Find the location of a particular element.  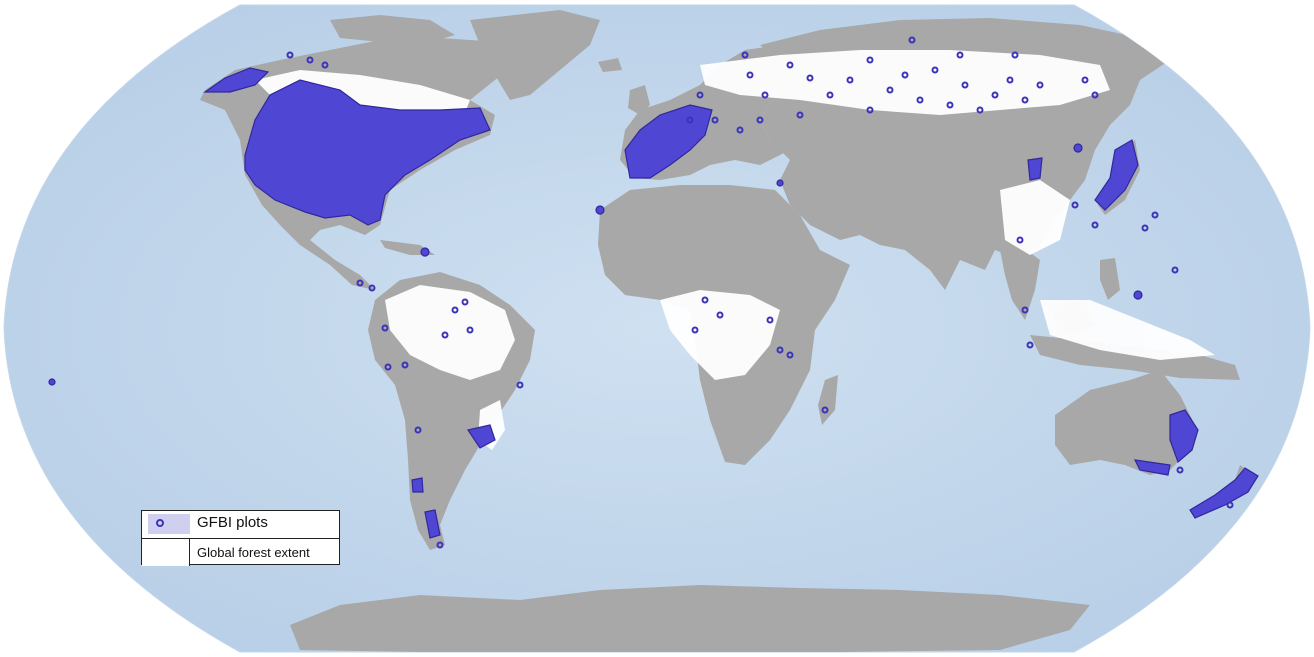

legend-item-forest: Global forest extent is located at coordinates (240, 552).